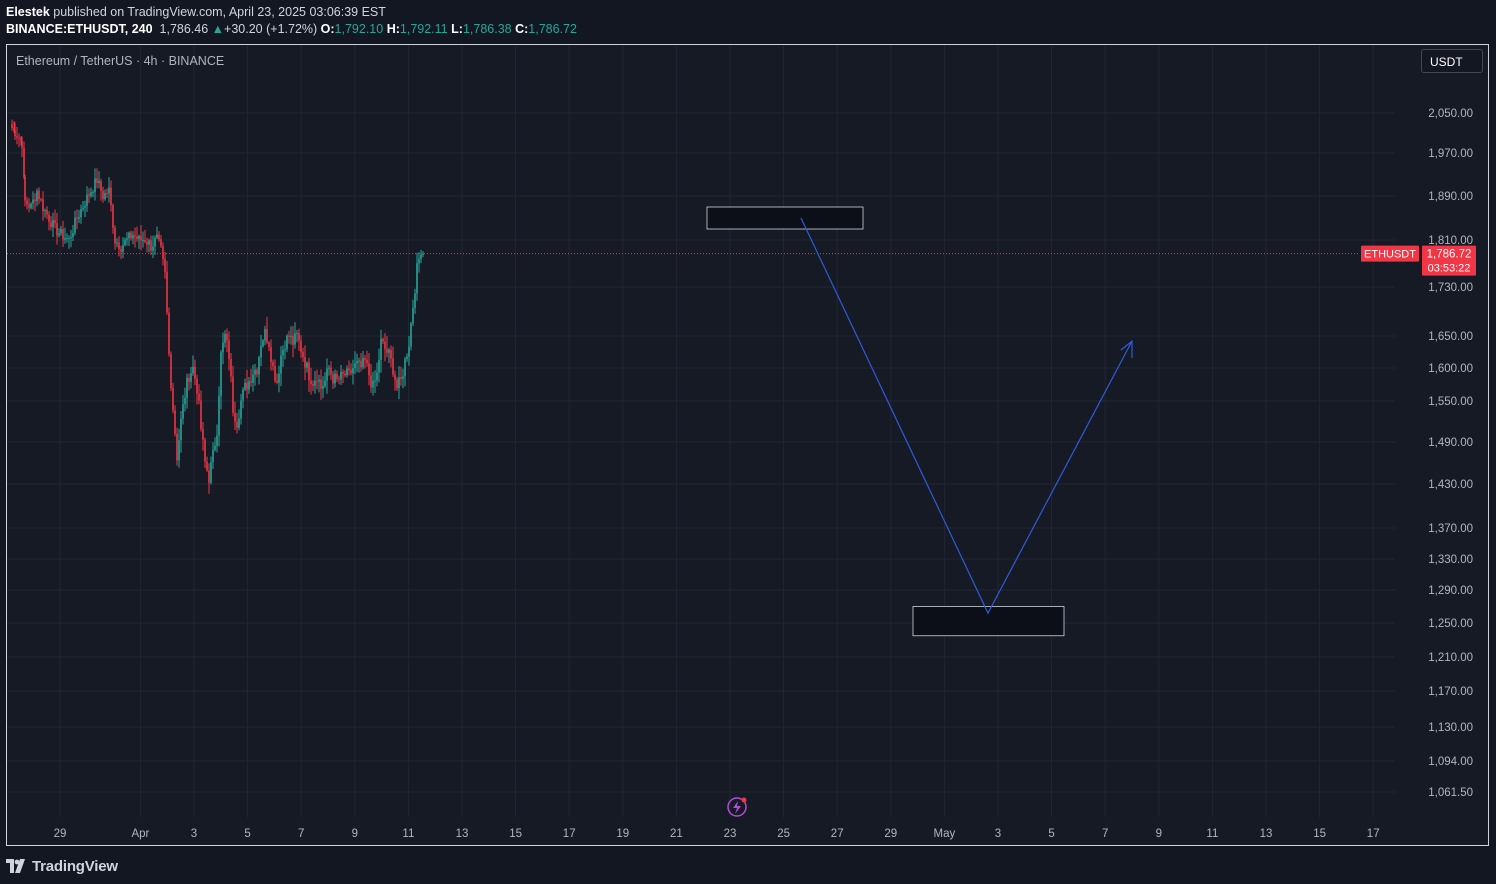 Image resolution: width=1496 pixels, height=884 pixels. I want to click on x-tick-label: 11, so click(1212, 834).